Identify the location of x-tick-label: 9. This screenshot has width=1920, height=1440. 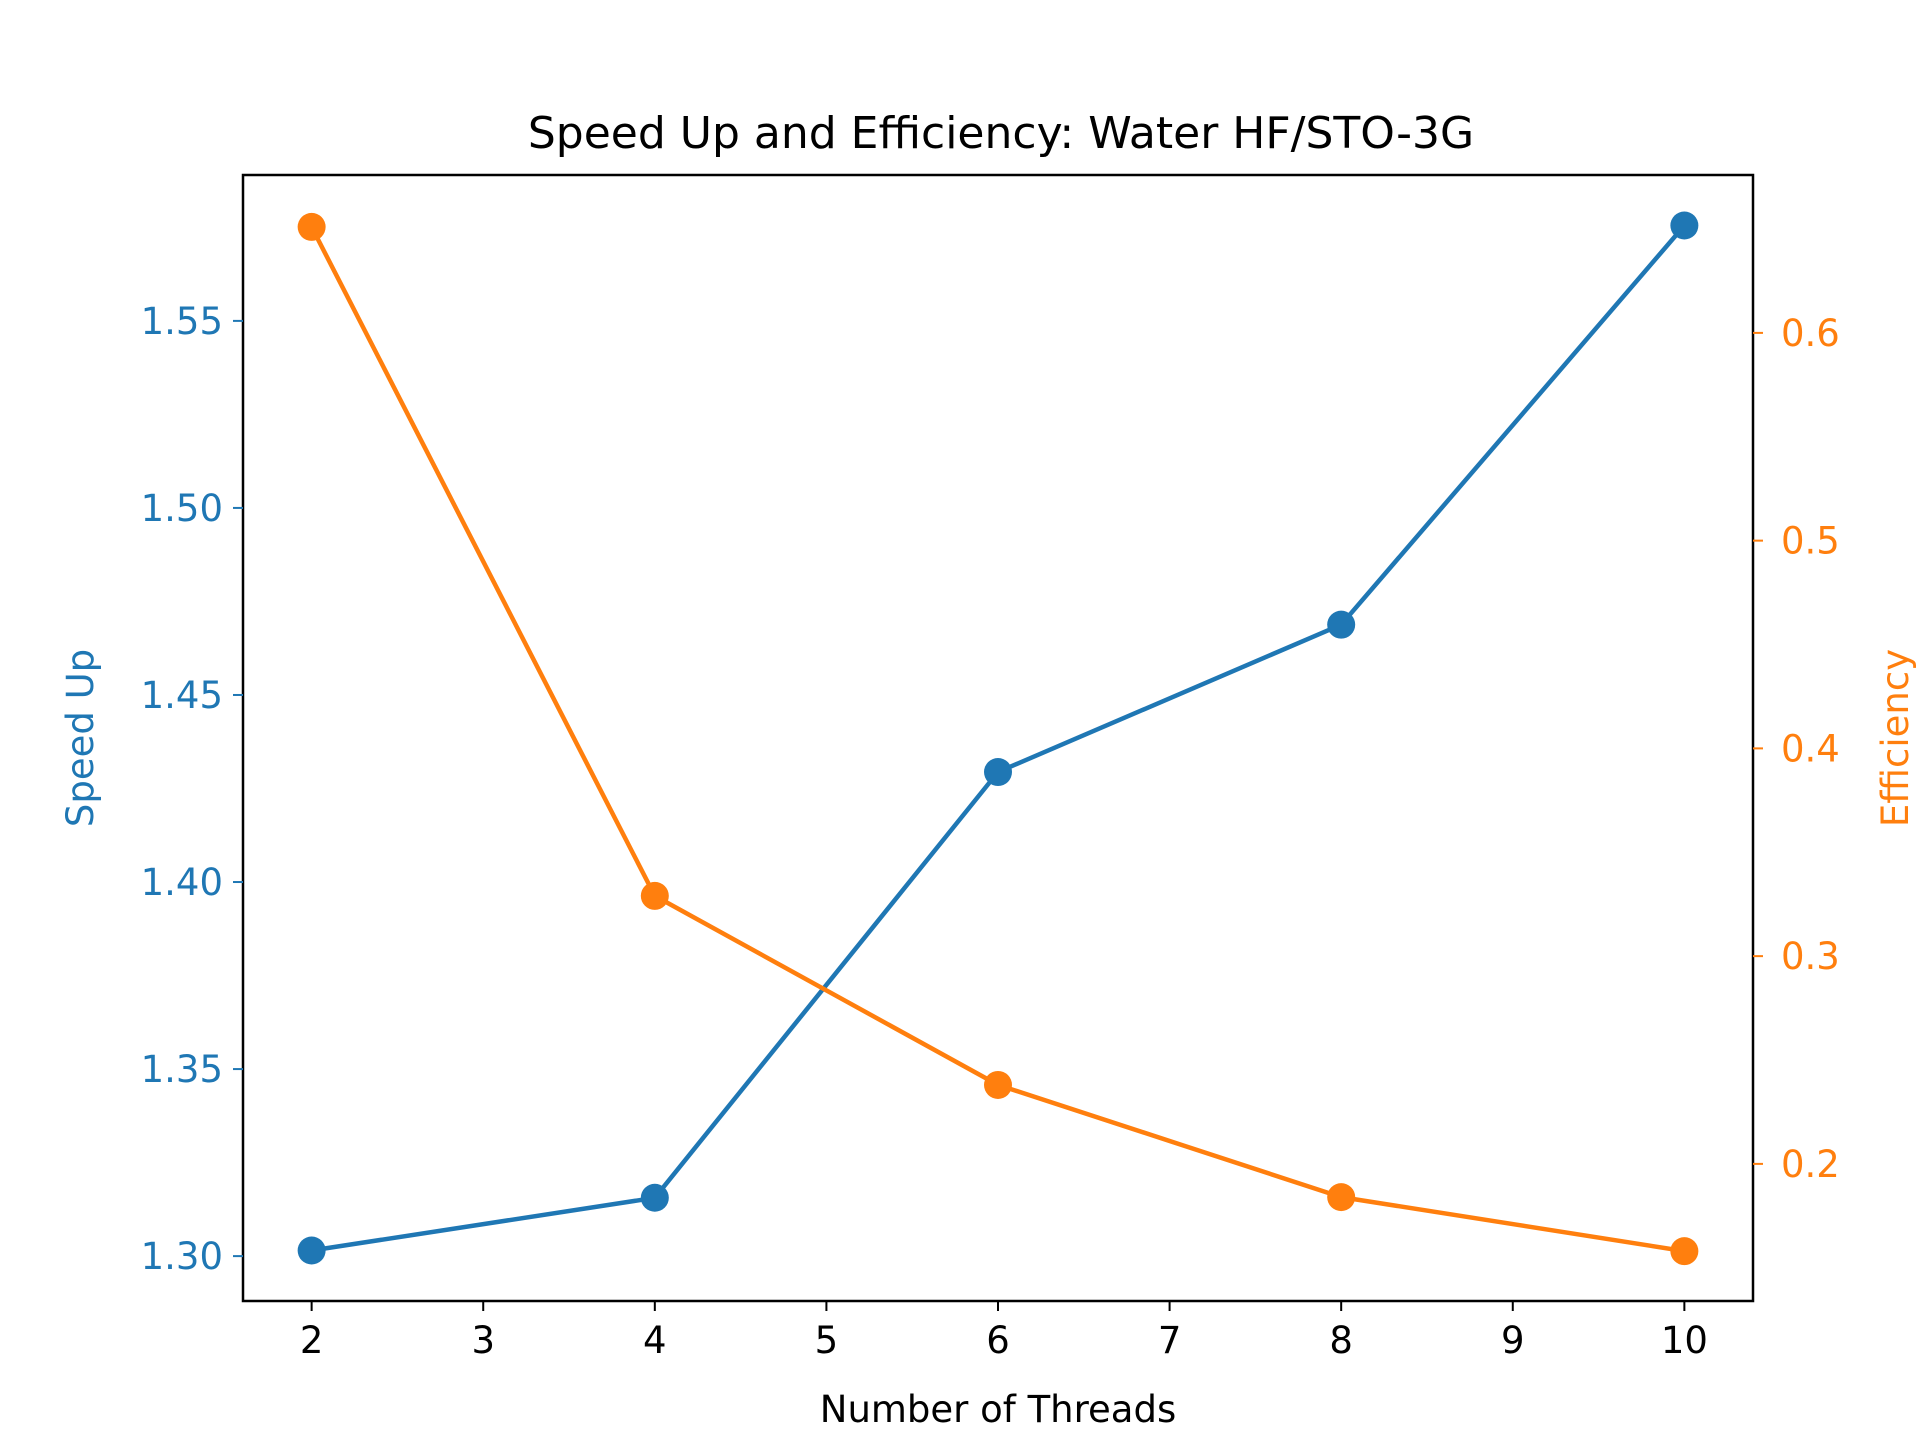
(1513, 1340).